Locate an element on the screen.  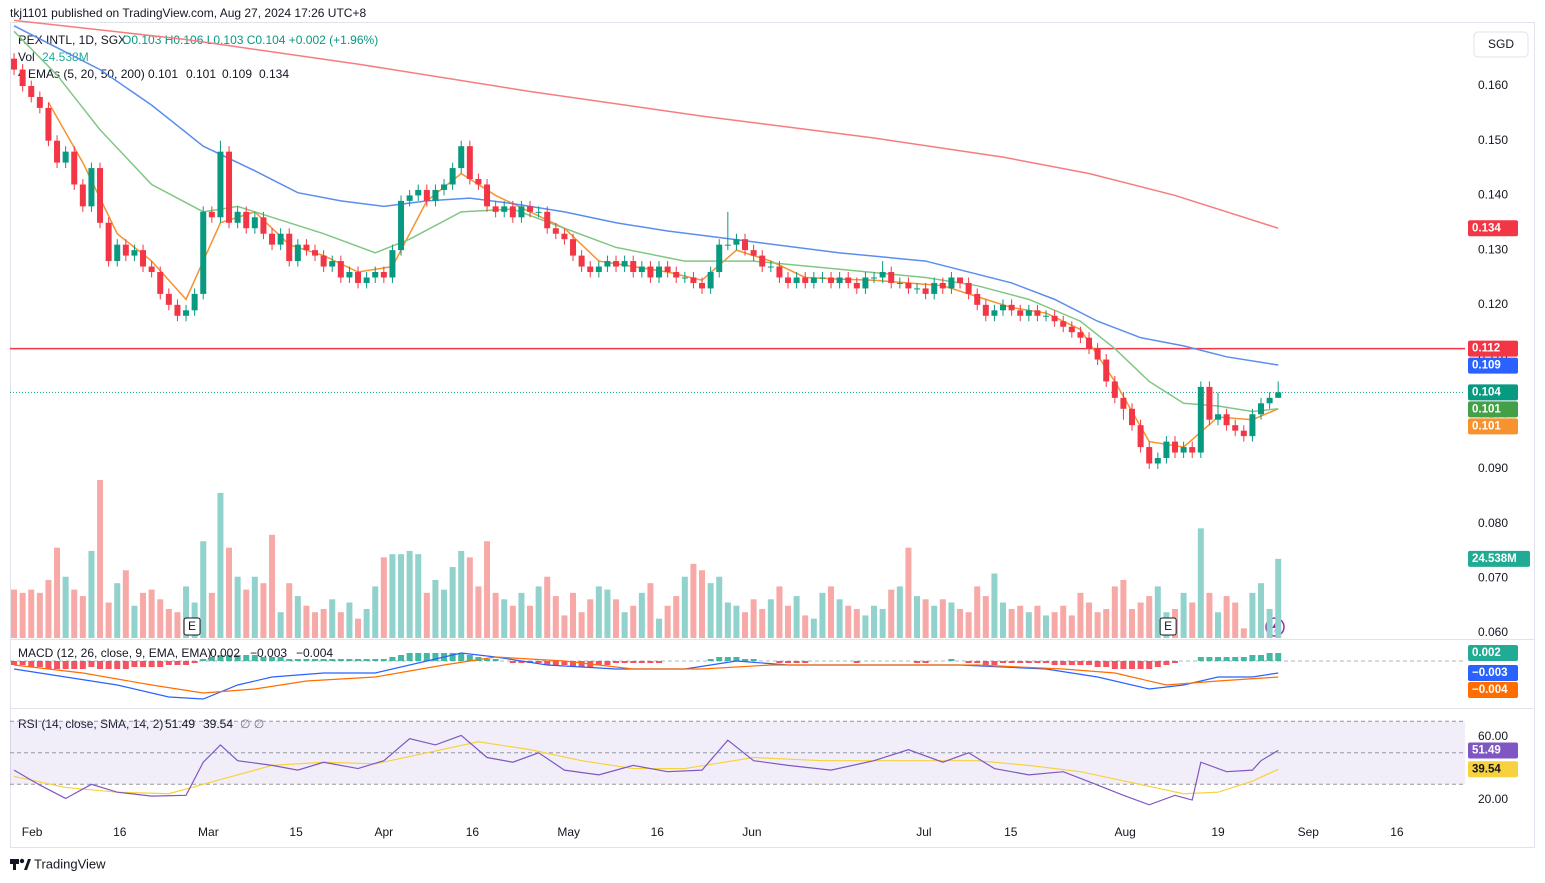
macd-legend: MACD (12, 26, close, 9, EMA, EMA) is located at coordinates (114, 653).